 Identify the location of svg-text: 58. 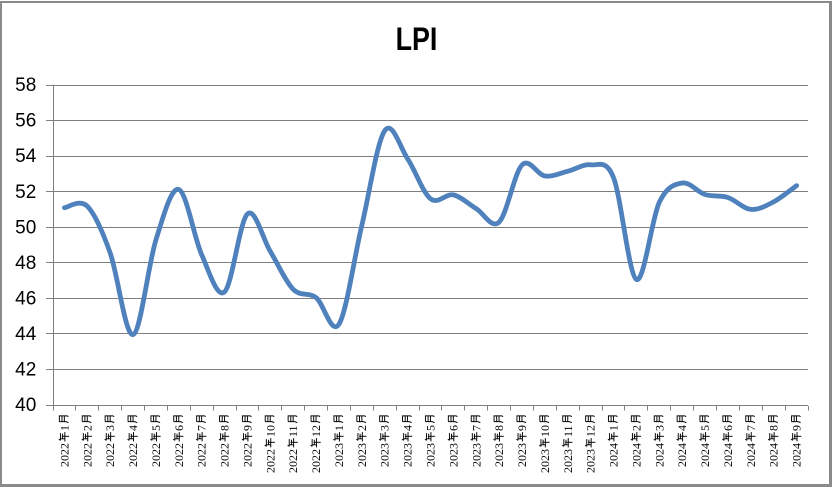
(25, 85).